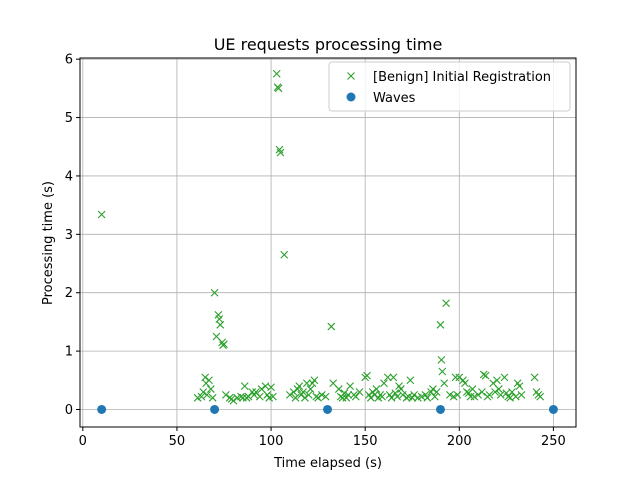  What do you see at coordinates (48, 243) in the screenshot?
I see `y-axis-label: Processing time (s)` at bounding box center [48, 243].